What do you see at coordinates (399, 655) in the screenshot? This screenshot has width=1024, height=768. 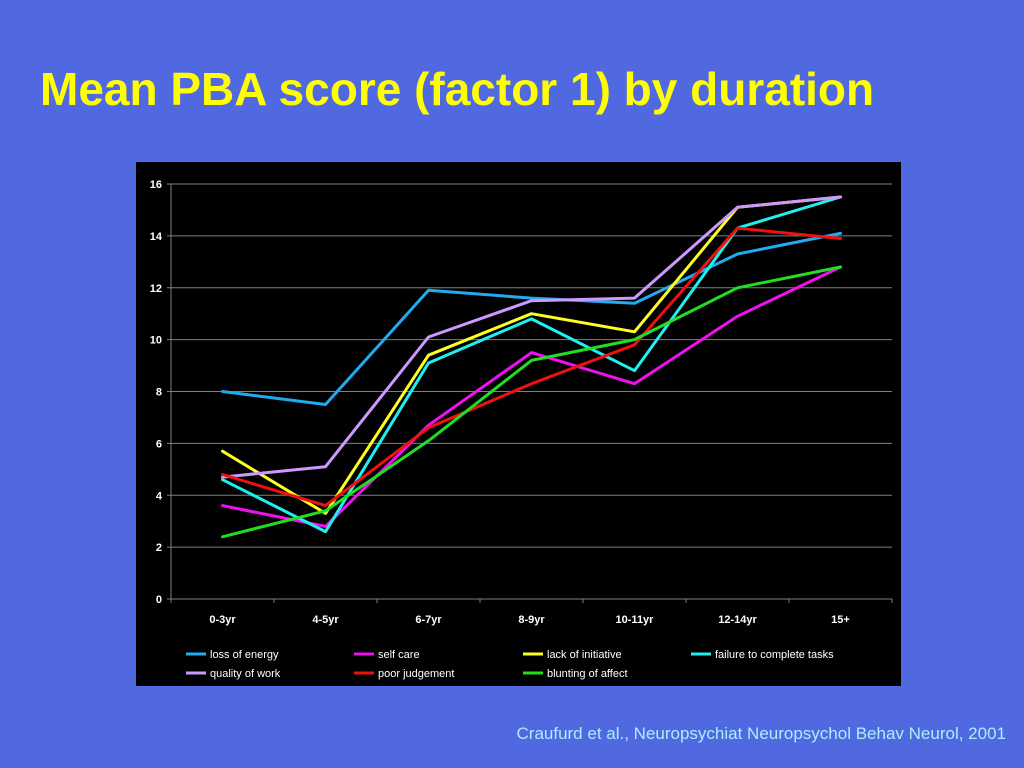 I see `legend-label: self care` at bounding box center [399, 655].